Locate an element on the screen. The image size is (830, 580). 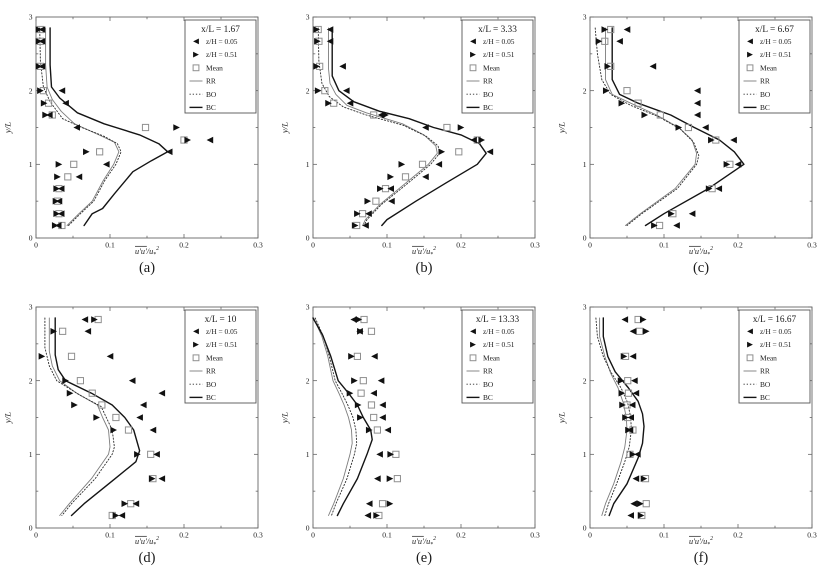
panel-c-ytick-labels: 0 1 2 3 is located at coordinates (585, 128).